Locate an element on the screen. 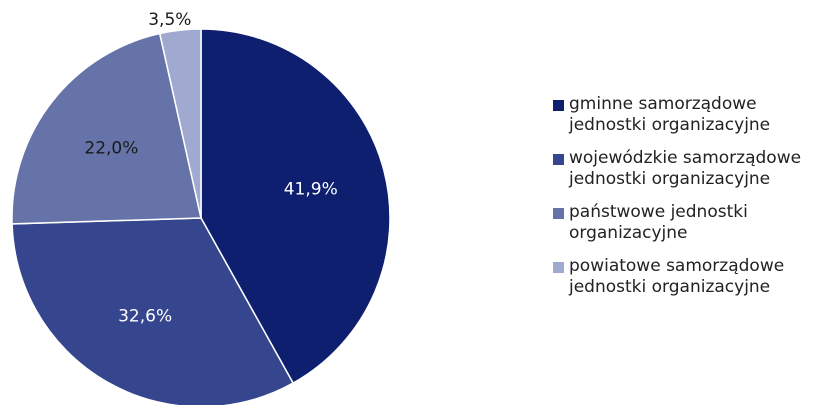 This screenshot has height=405, width=833. data-label-gminne: 41,9% is located at coordinates (311, 189).